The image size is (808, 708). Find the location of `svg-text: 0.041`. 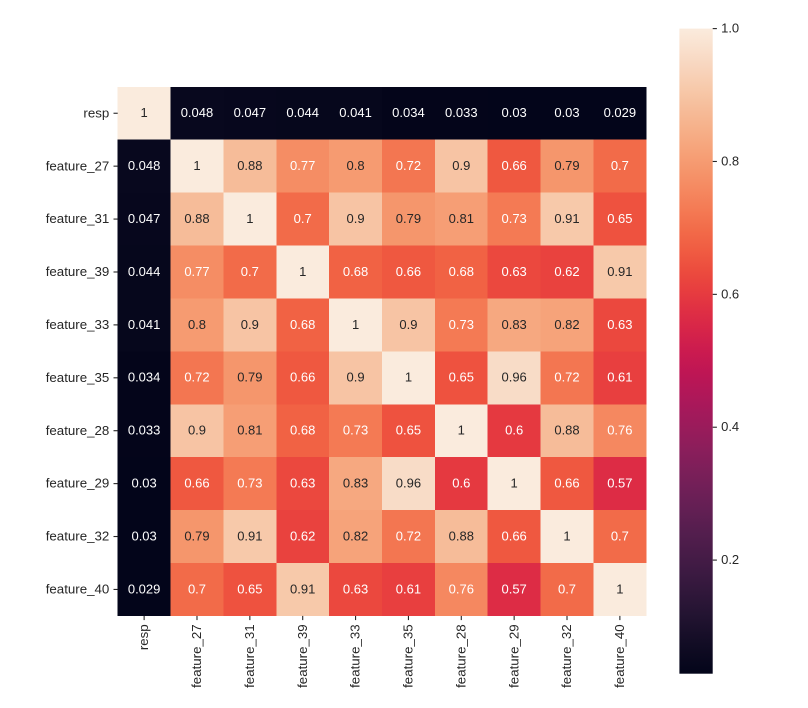

svg-text: 0.041 is located at coordinates (144, 324).